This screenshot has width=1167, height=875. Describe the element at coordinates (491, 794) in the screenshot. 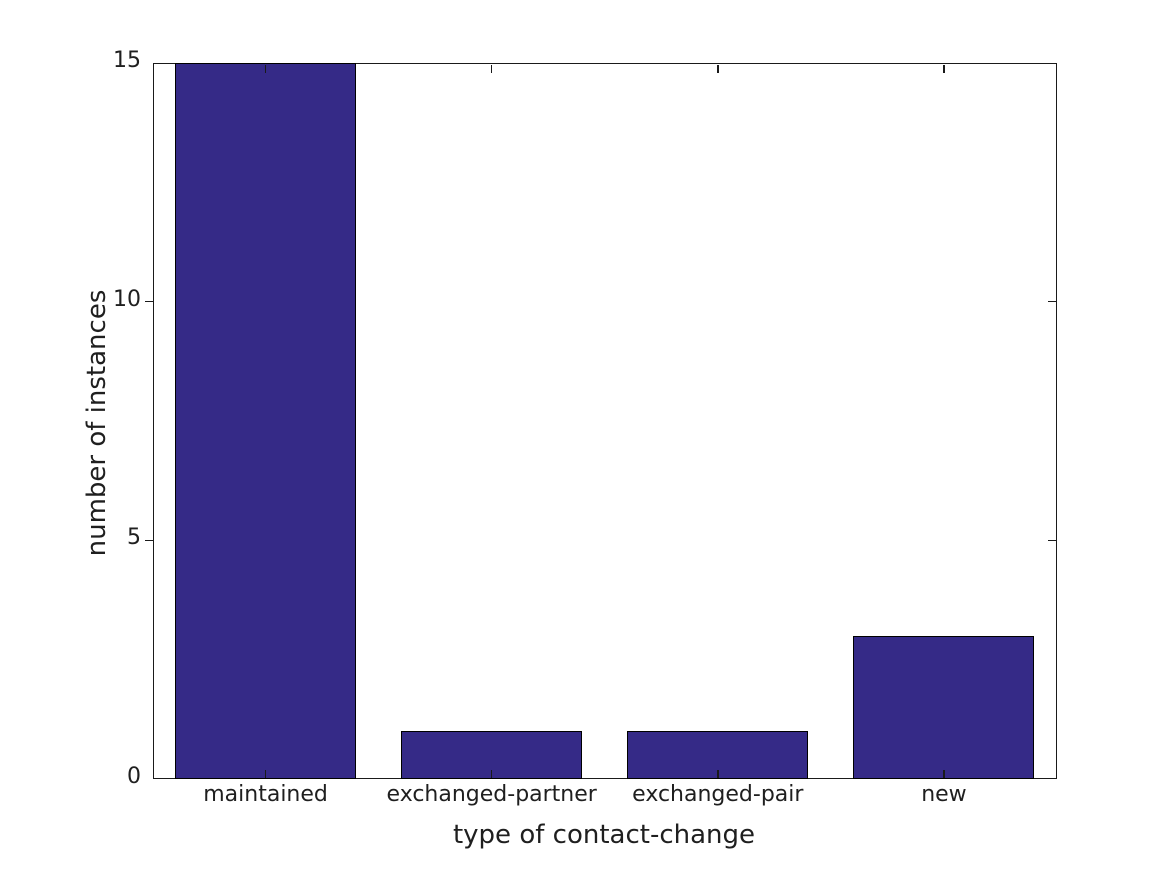

I see `x-tick-label: exchanged-partner` at that location.